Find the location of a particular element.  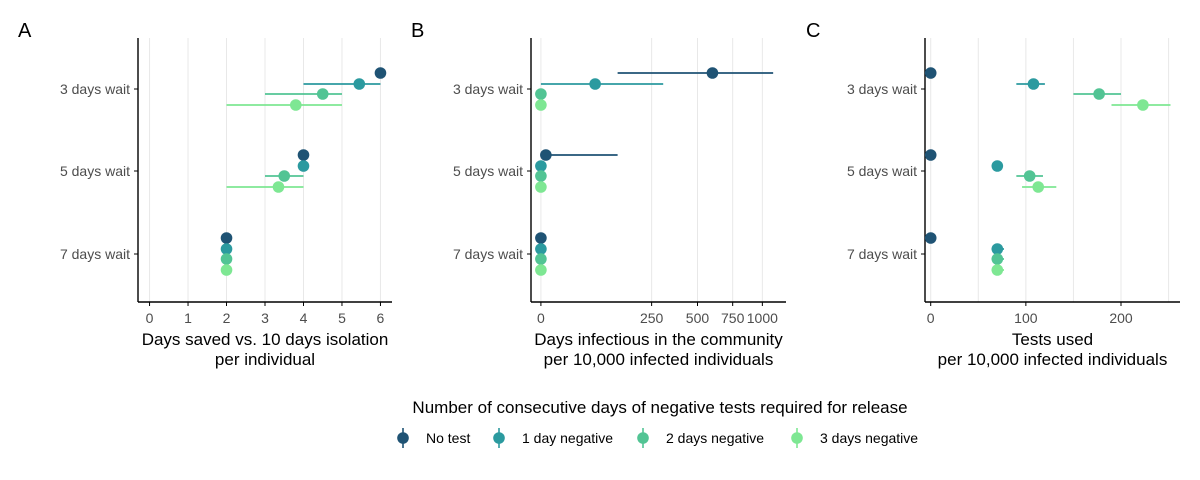

x-tick-label: 6 is located at coordinates (381, 318).